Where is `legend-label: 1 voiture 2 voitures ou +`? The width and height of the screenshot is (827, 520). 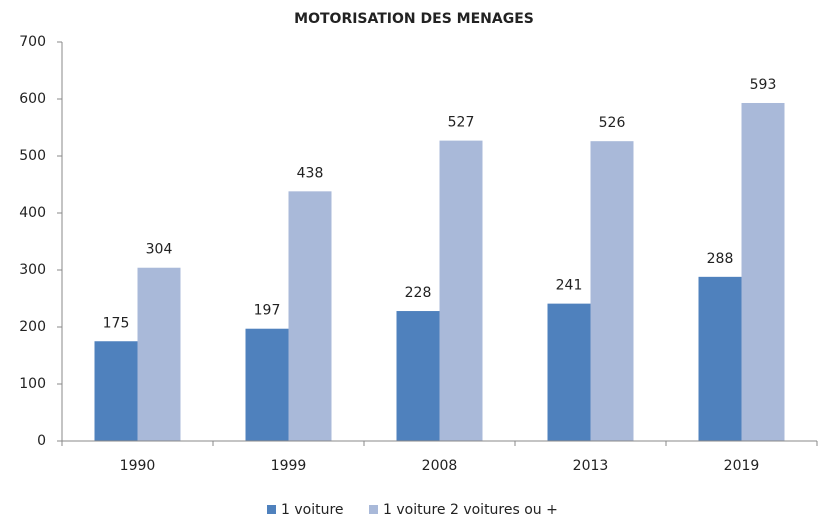
legend-label: 1 voiture 2 voitures ou + is located at coordinates (470, 510).